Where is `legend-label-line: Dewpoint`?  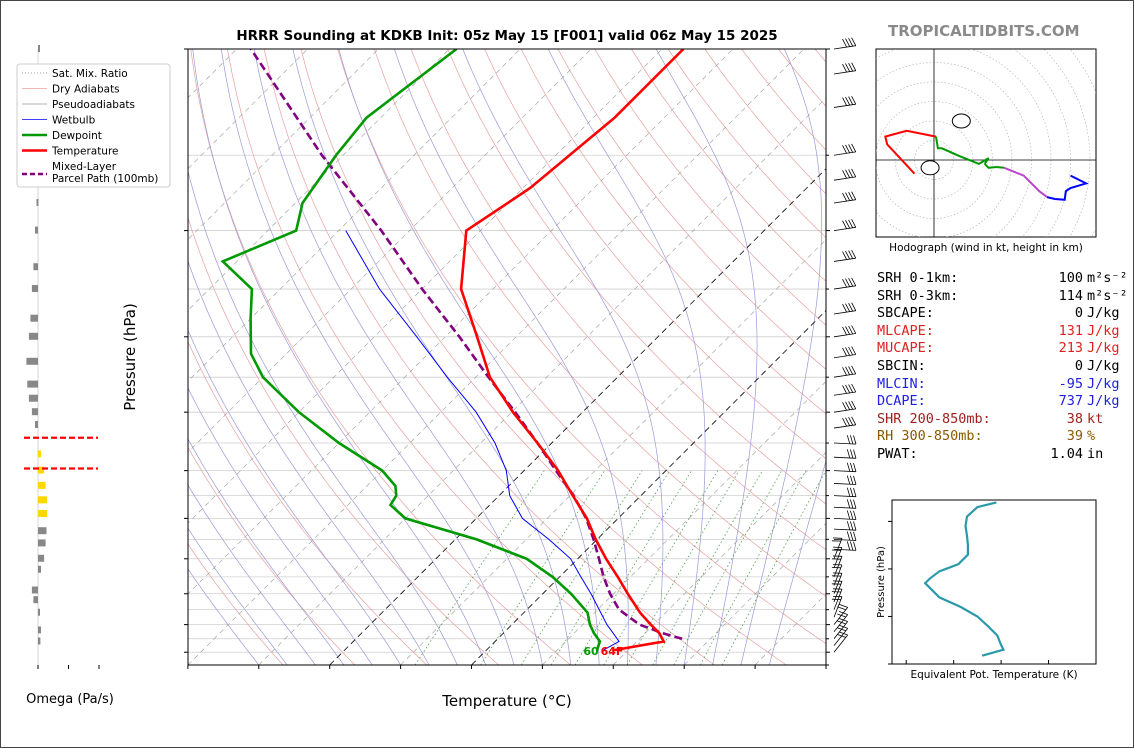
legend-label-line: Dewpoint is located at coordinates (77, 136).